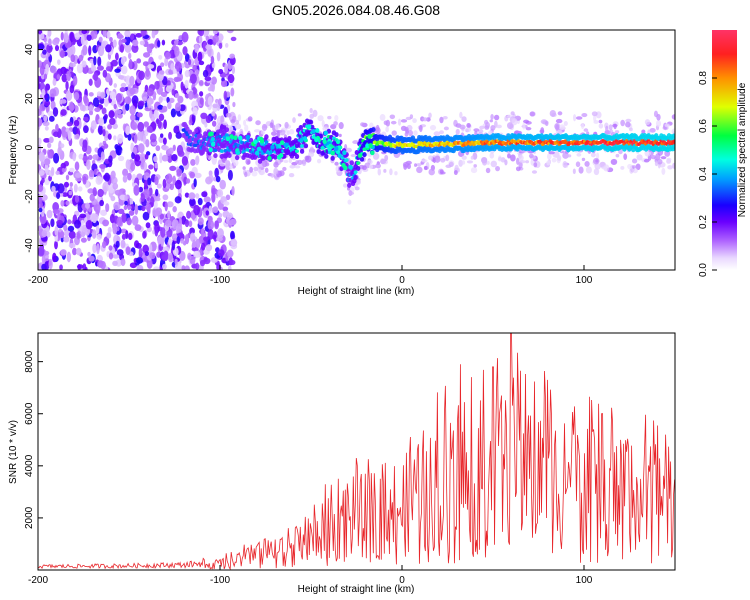 This screenshot has height=600, width=750. What do you see at coordinates (13, 150) in the screenshot?
I see `spectrogram-y-label: Frequency (Hz)` at bounding box center [13, 150].